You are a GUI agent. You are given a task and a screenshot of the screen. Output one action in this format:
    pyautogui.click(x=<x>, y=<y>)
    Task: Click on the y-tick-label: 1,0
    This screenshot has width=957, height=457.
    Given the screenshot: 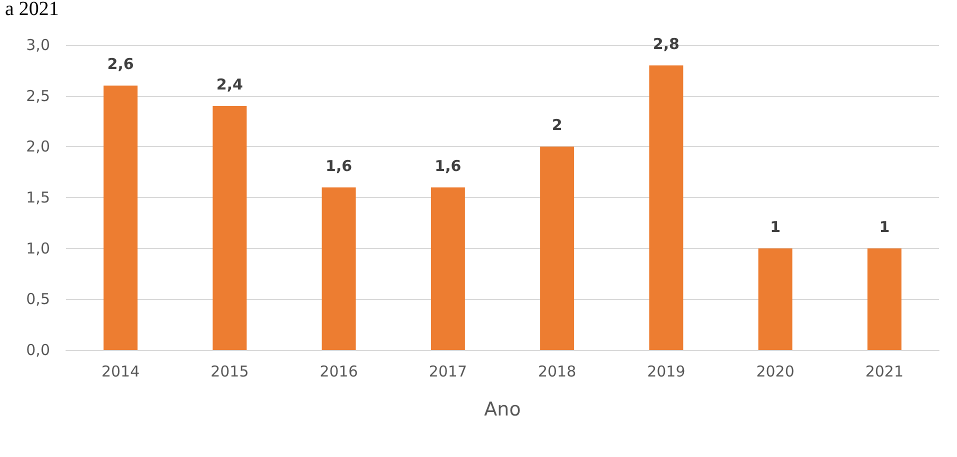 What is the action you would take?
    pyautogui.click(x=38, y=248)
    